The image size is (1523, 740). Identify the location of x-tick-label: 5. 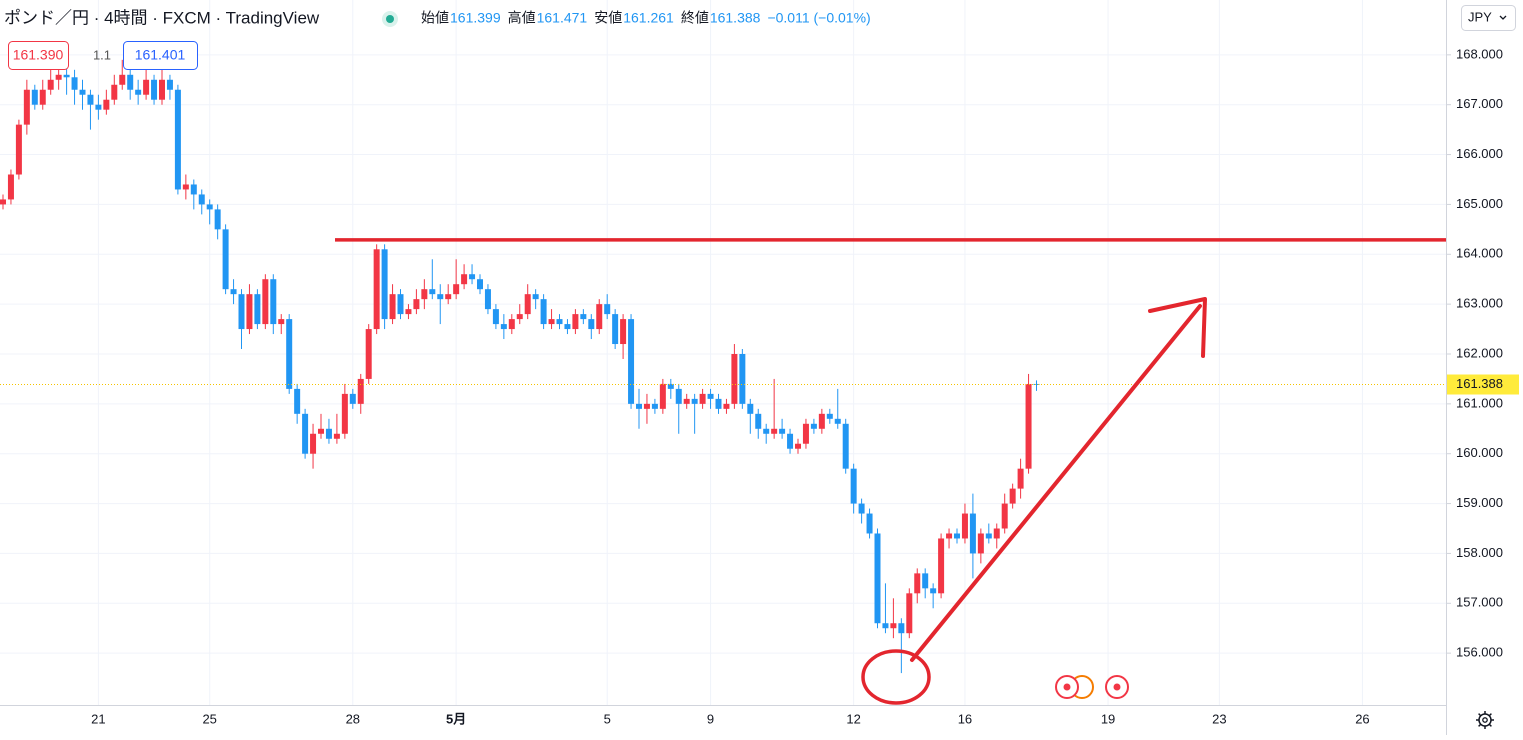
(607, 718).